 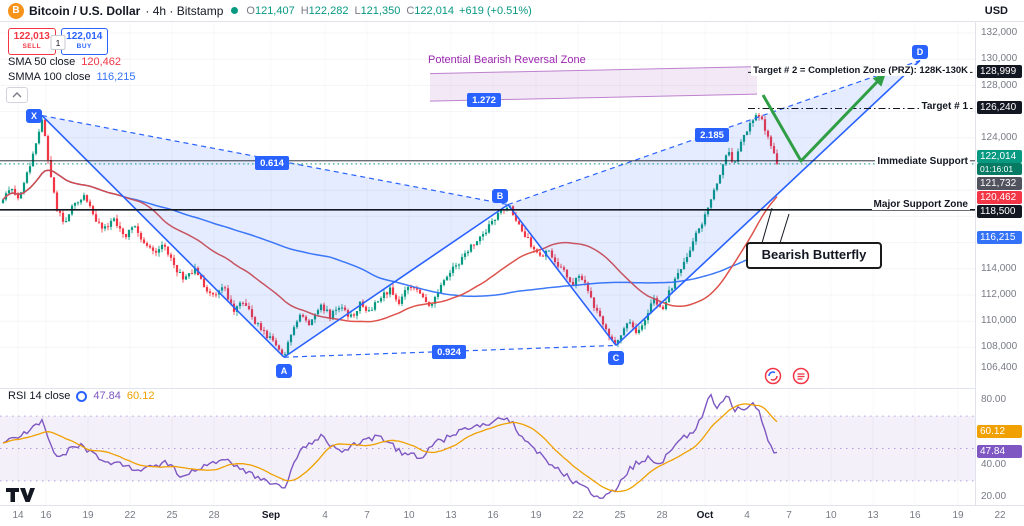 I want to click on rsi-ma-value: 60.12, so click(x=140, y=396).